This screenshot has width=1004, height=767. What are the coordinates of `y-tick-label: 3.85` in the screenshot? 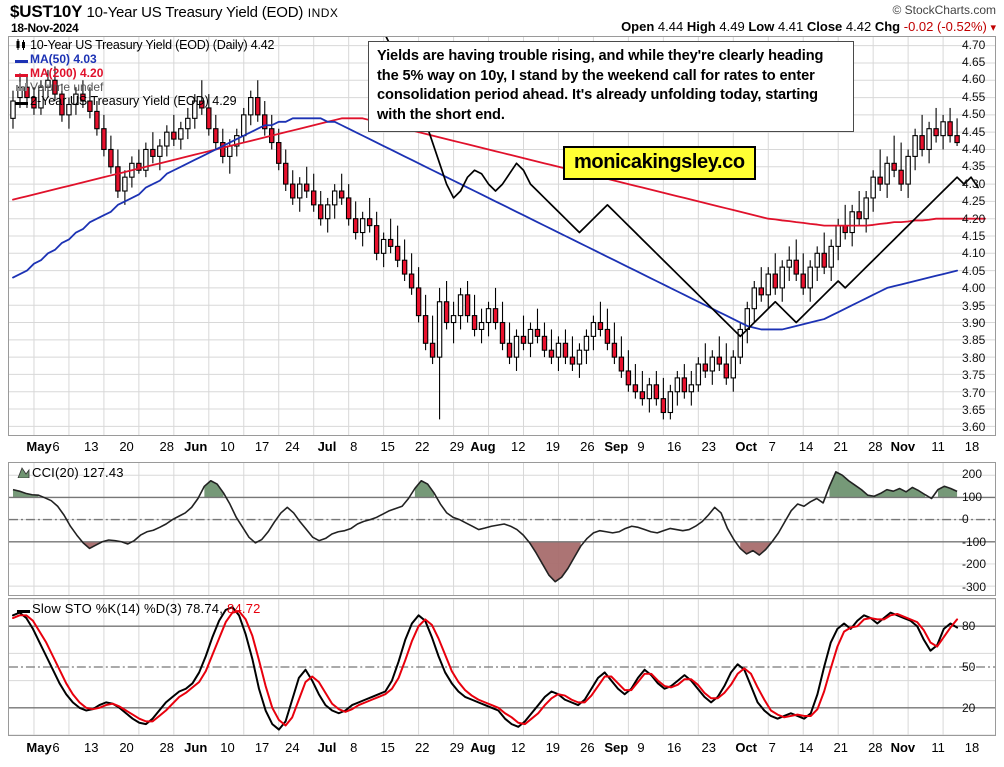 It's located at (974, 340).